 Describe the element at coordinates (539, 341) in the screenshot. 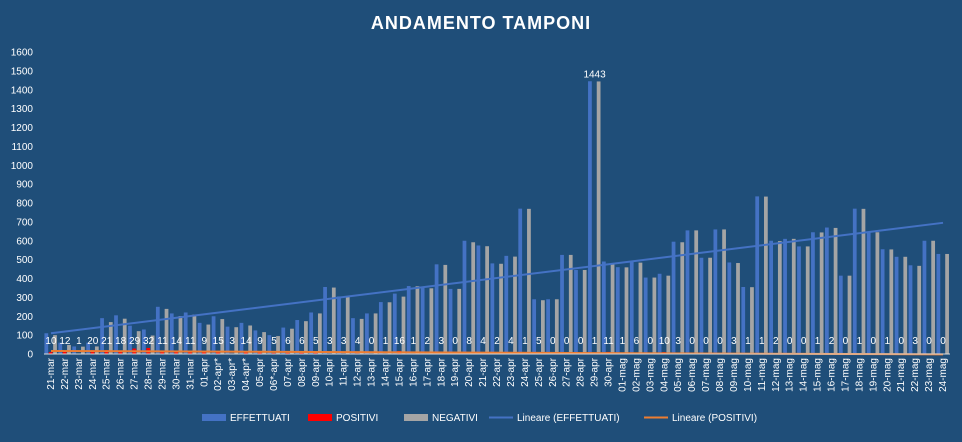

I see `positivi-data-label: 5` at that location.